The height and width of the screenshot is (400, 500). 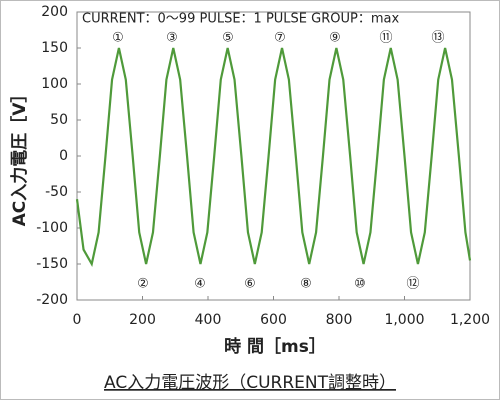 I want to click on x-tick-label: 400, so click(x=208, y=320).